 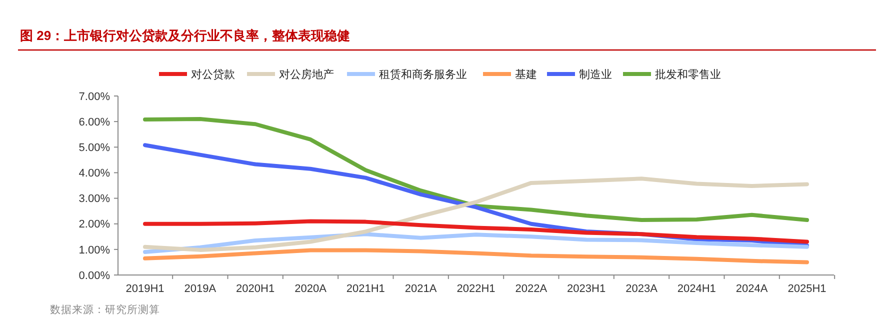 What do you see at coordinates (94, 276) in the screenshot?
I see `y-tick-label: 0.00%` at bounding box center [94, 276].